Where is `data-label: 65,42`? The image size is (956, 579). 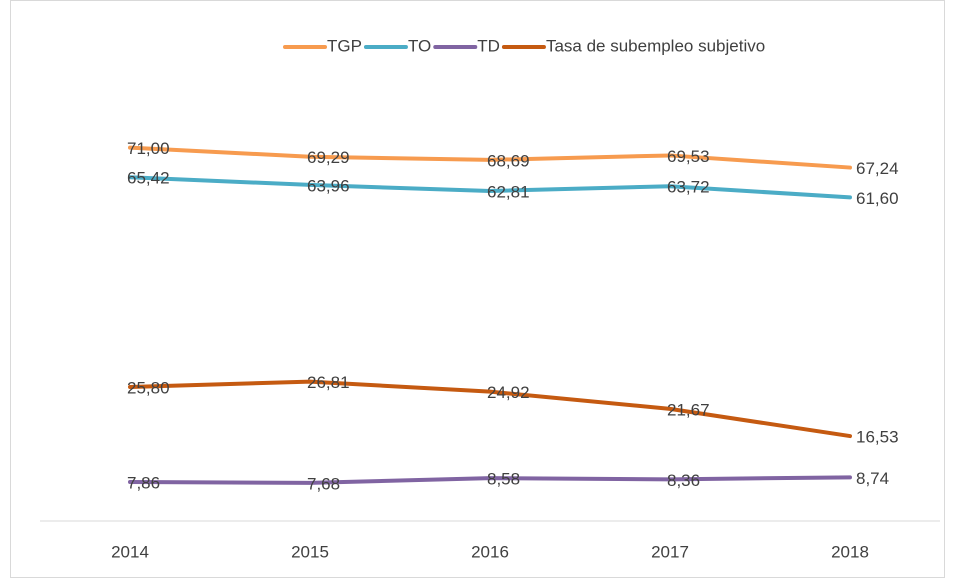
data-label: 65,42 is located at coordinates (148, 178).